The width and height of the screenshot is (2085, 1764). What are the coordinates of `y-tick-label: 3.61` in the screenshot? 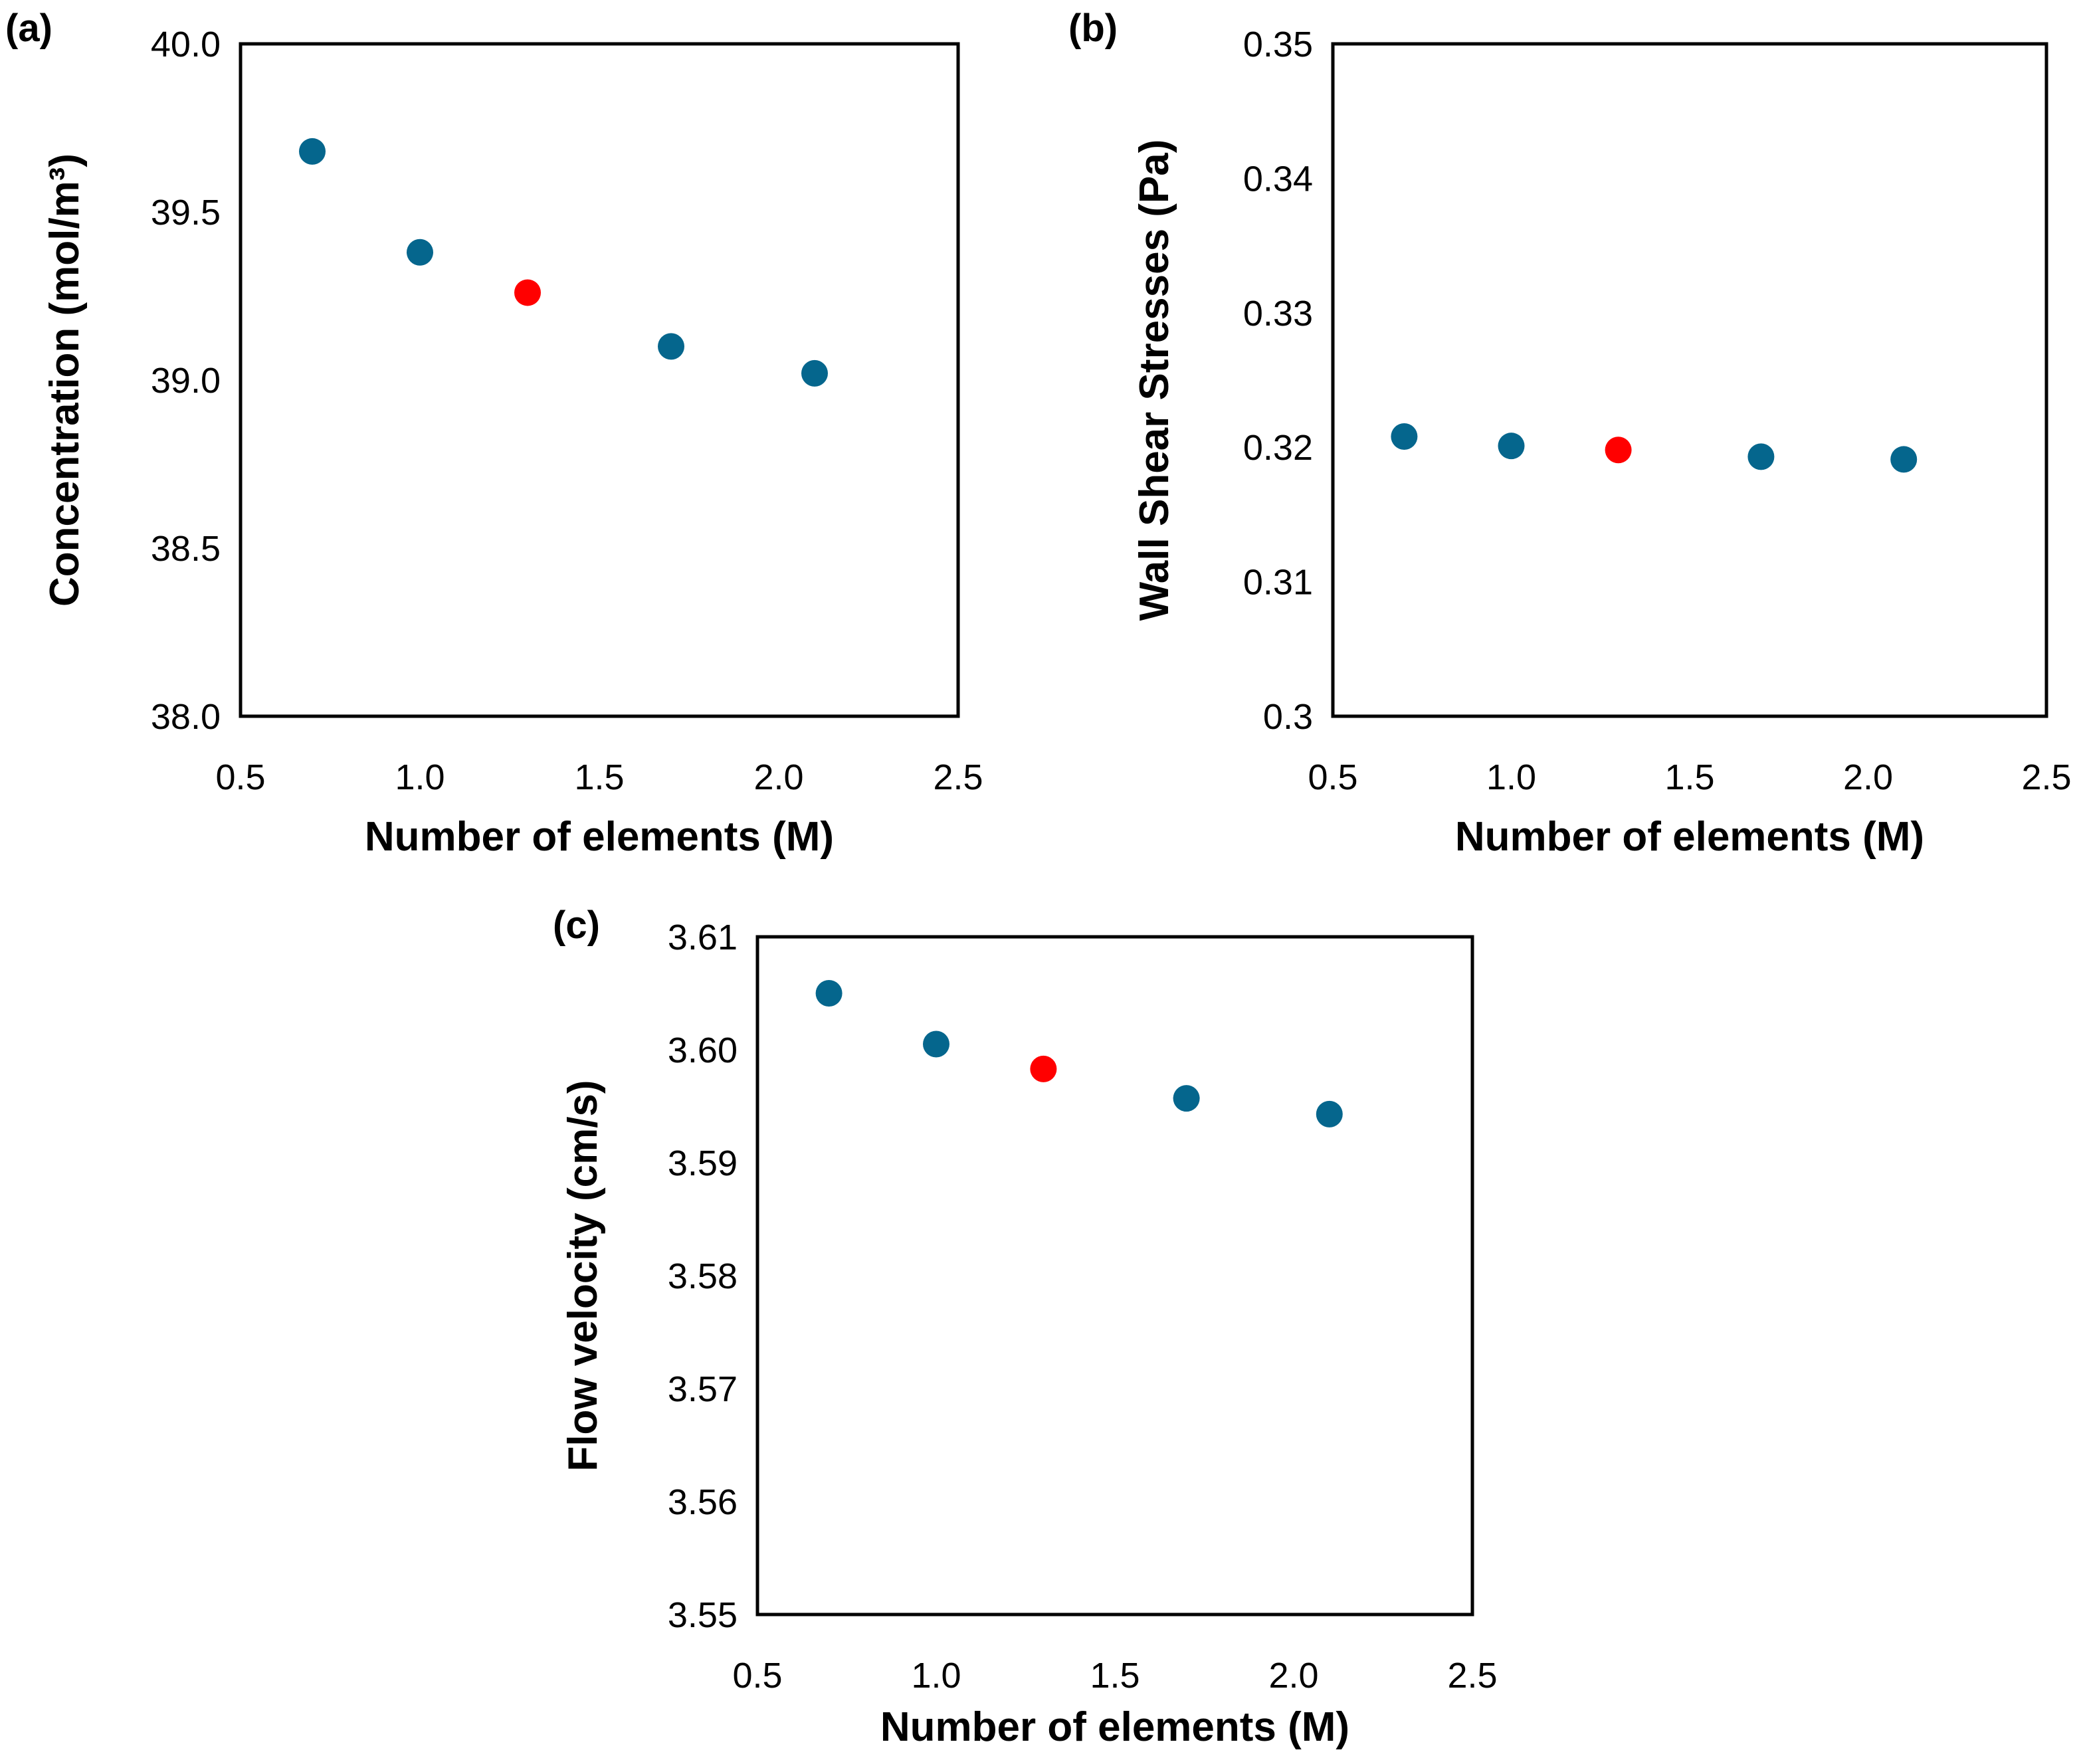 It's located at (703, 937).